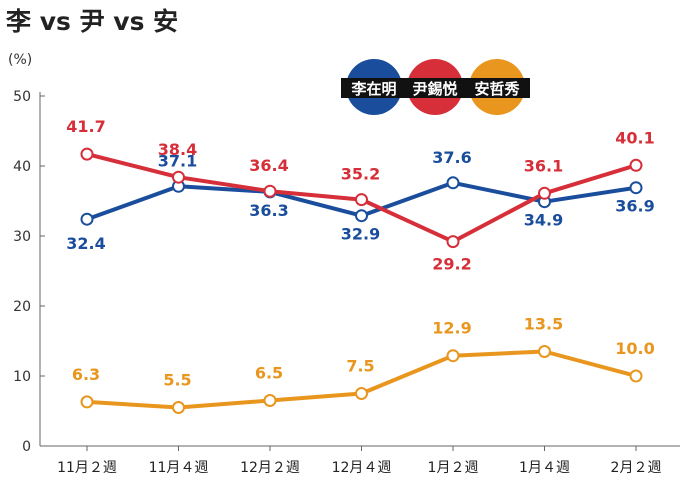  Describe the element at coordinates (22, 307) in the screenshot. I see `y-tick-label: 20` at that location.